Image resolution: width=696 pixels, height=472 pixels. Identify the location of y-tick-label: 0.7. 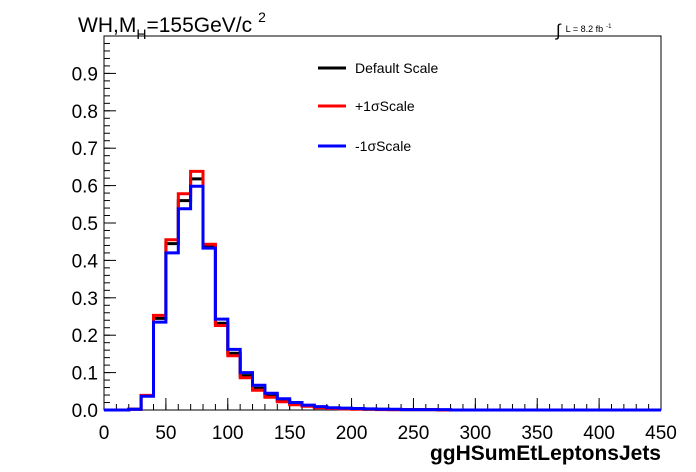
(85, 149).